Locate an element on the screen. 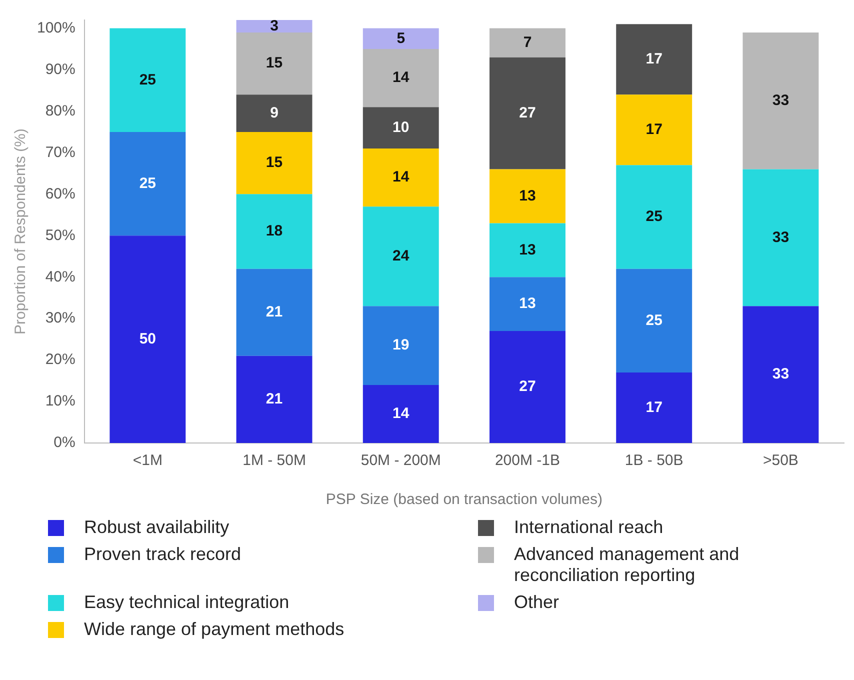 This screenshot has height=680, width=854. data-label: 3 is located at coordinates (274, 25).